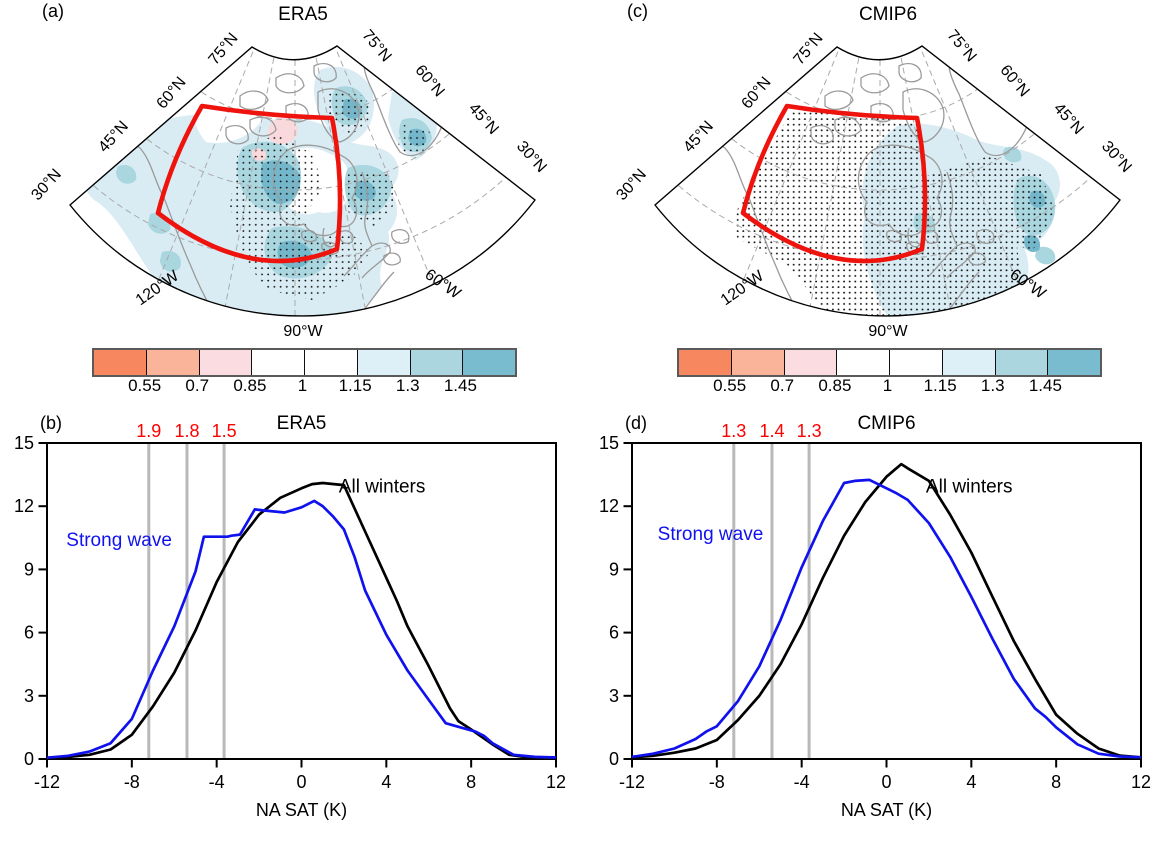  What do you see at coordinates (46, 185) in the screenshot?
I see `lat-label-left-30: 30°N` at bounding box center [46, 185].